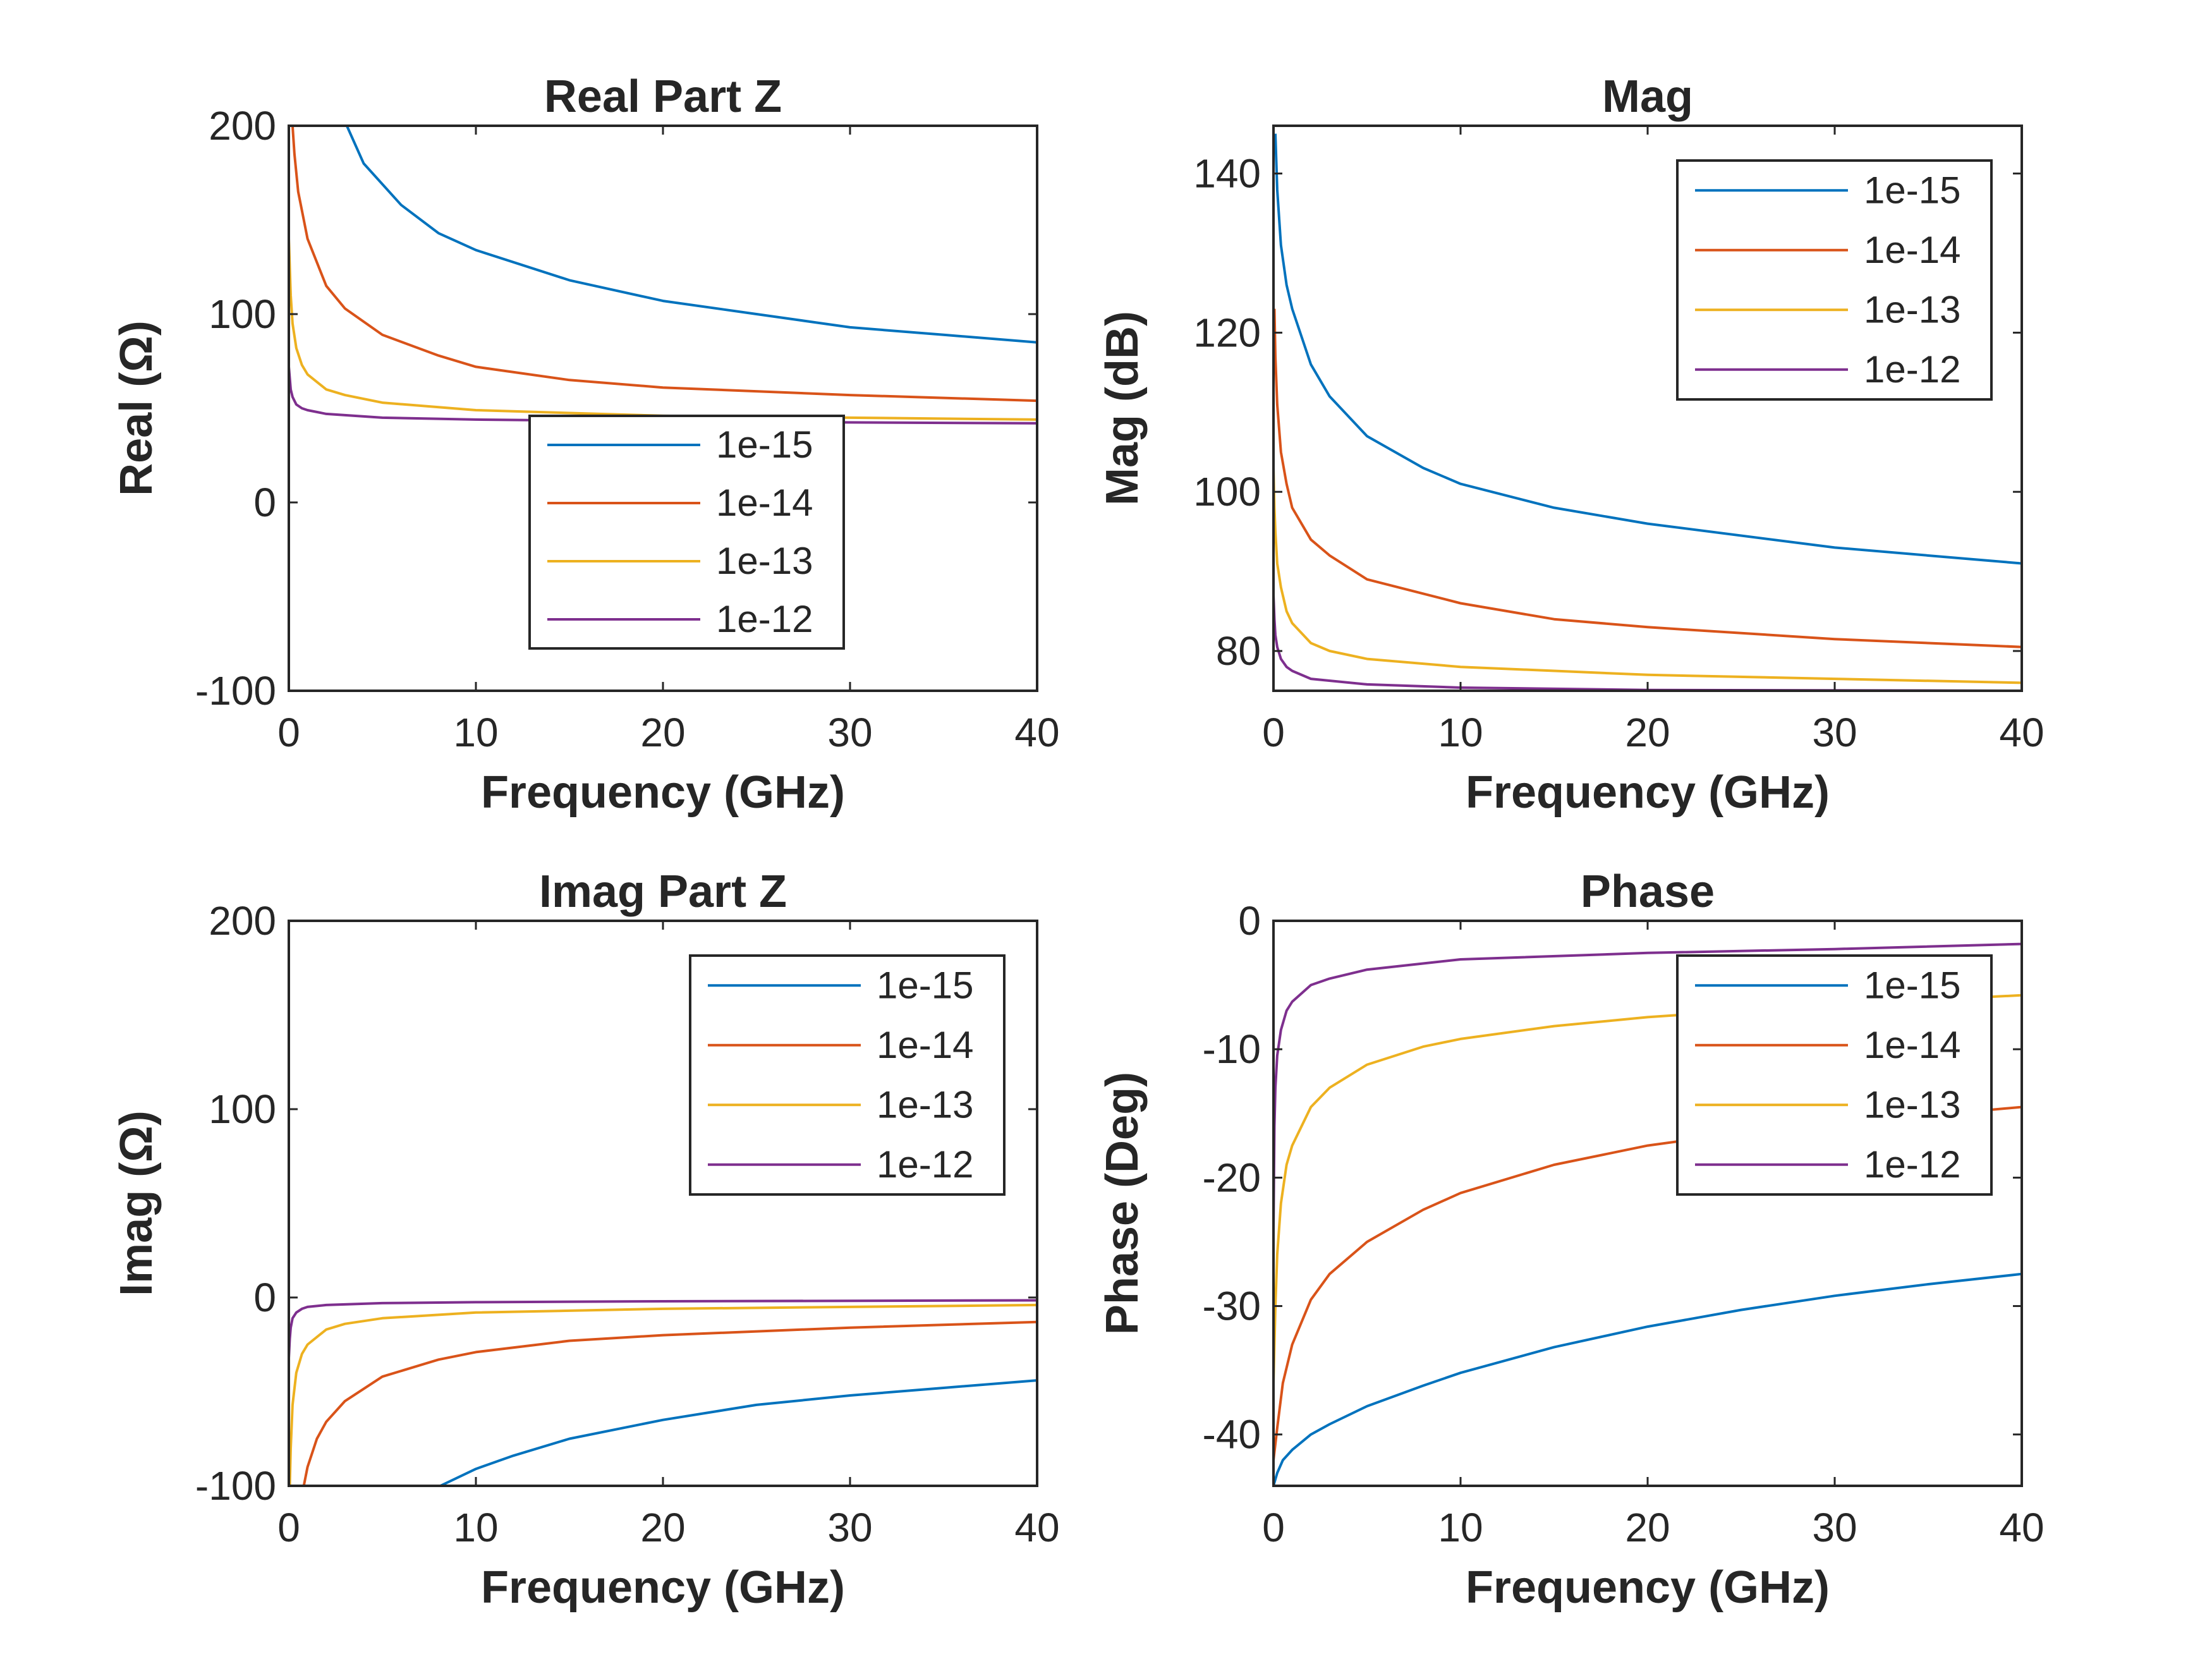 This screenshot has height=1659, width=2212. Describe the element at coordinates (663, 891) in the screenshot. I see `chart-title: Imag Part Z` at that location.